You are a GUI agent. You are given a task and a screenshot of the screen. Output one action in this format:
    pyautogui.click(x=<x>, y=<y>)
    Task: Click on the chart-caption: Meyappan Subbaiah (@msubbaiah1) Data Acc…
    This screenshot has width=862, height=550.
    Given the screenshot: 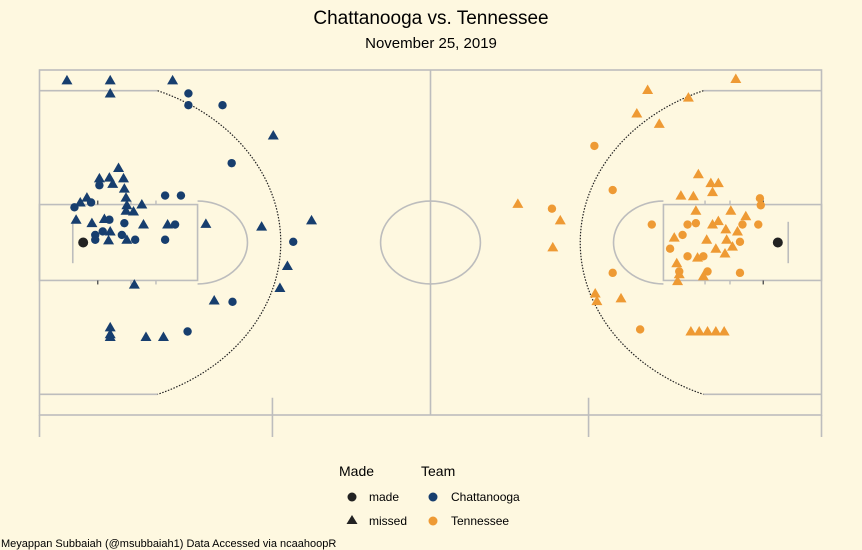 What is the action you would take?
    pyautogui.click(x=168, y=544)
    